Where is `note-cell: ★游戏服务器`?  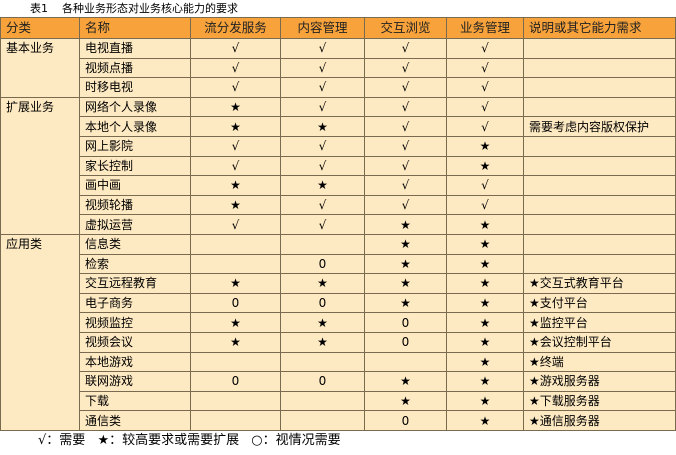
note-cell: ★游戏服务器 is located at coordinates (599, 381).